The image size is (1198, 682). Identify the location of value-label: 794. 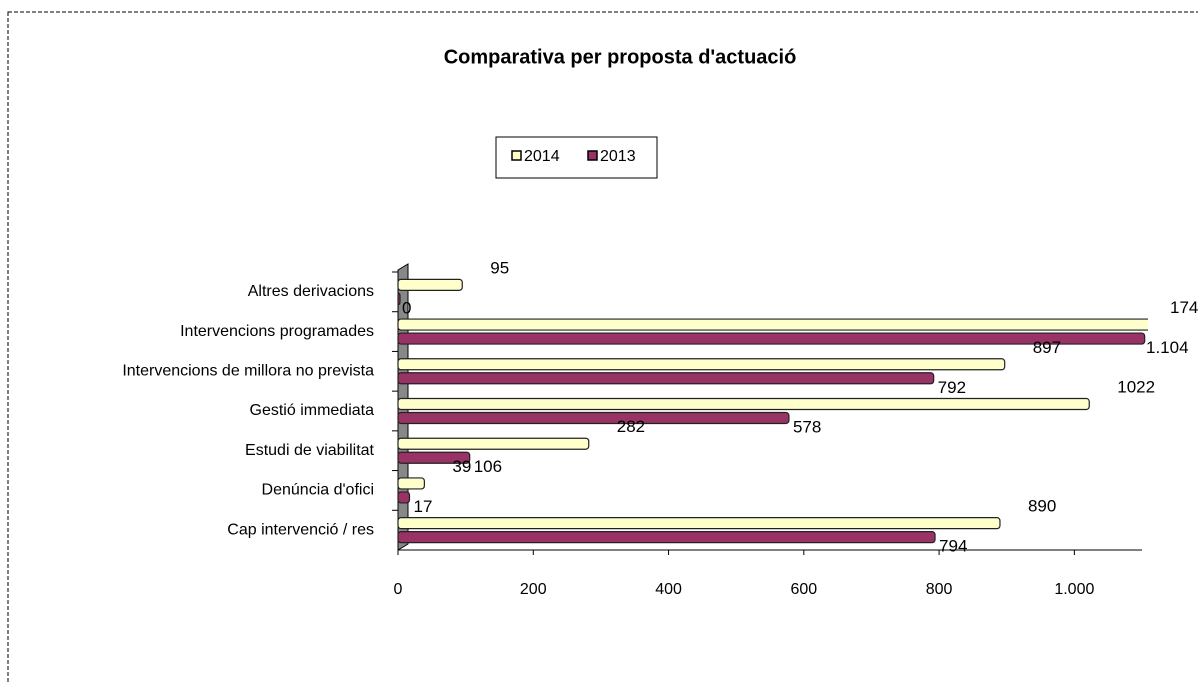
(953, 546).